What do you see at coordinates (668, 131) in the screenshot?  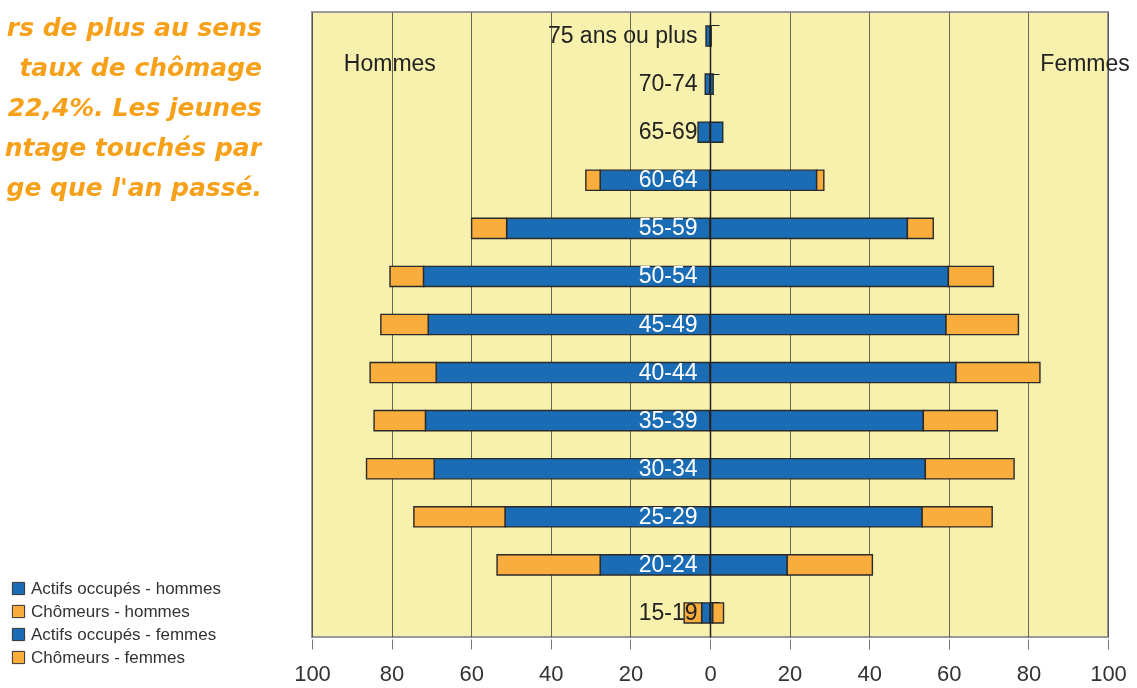 I see `y-tick-label: 65-69` at bounding box center [668, 131].